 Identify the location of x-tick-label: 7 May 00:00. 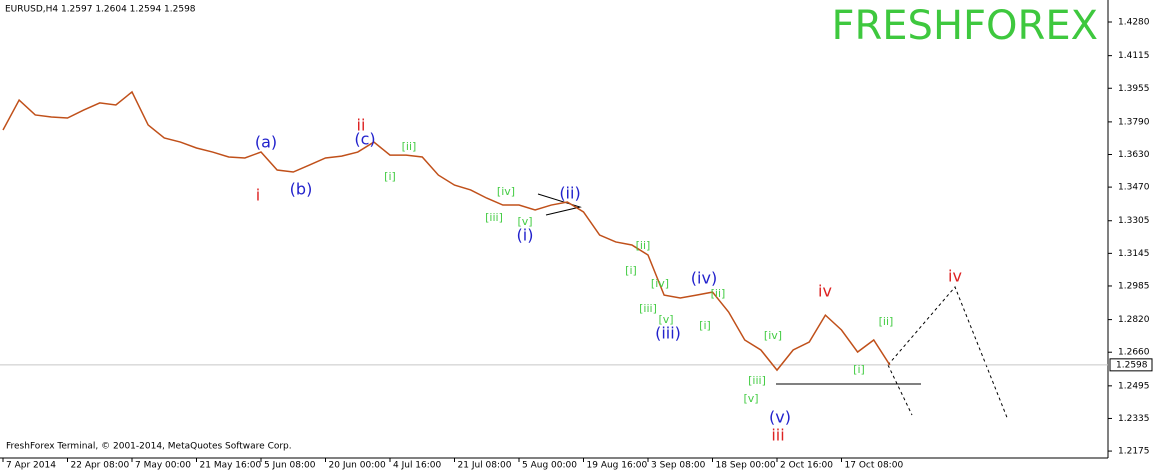
(163, 466).